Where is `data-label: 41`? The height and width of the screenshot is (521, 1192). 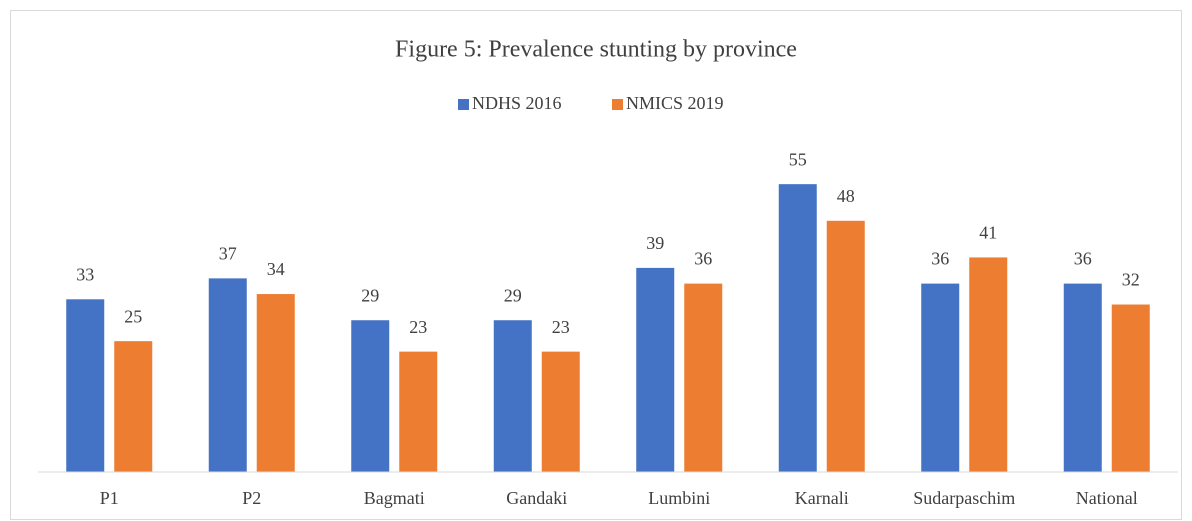 data-label: 41 is located at coordinates (988, 233).